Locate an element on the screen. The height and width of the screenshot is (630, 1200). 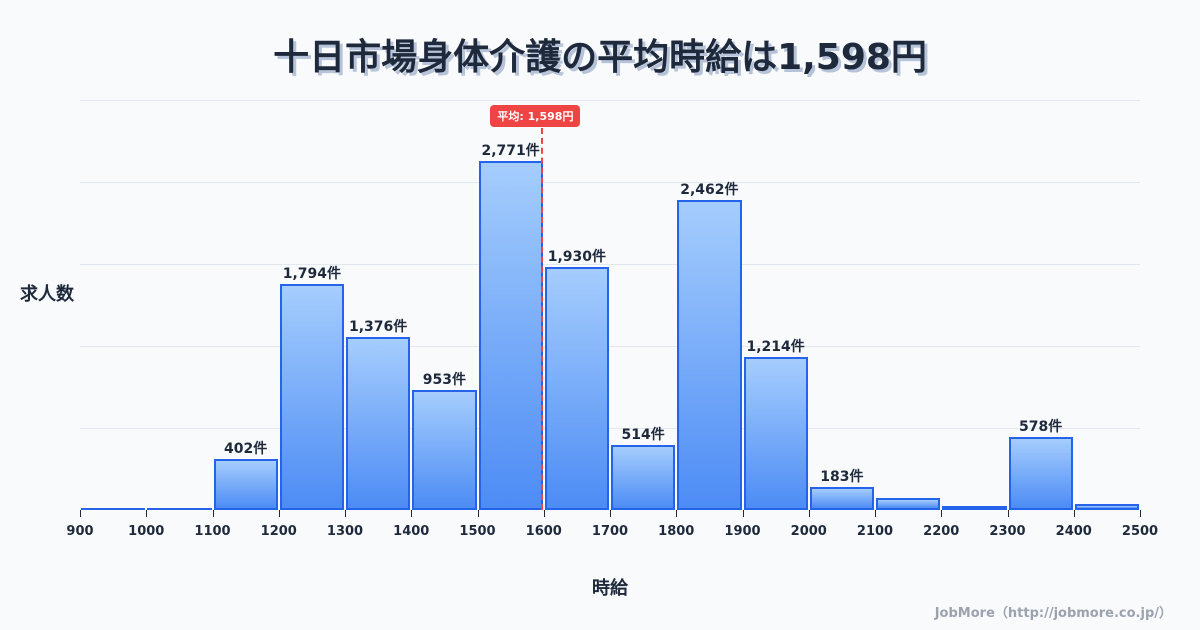
x-tick-label: 900 is located at coordinates (80, 531).